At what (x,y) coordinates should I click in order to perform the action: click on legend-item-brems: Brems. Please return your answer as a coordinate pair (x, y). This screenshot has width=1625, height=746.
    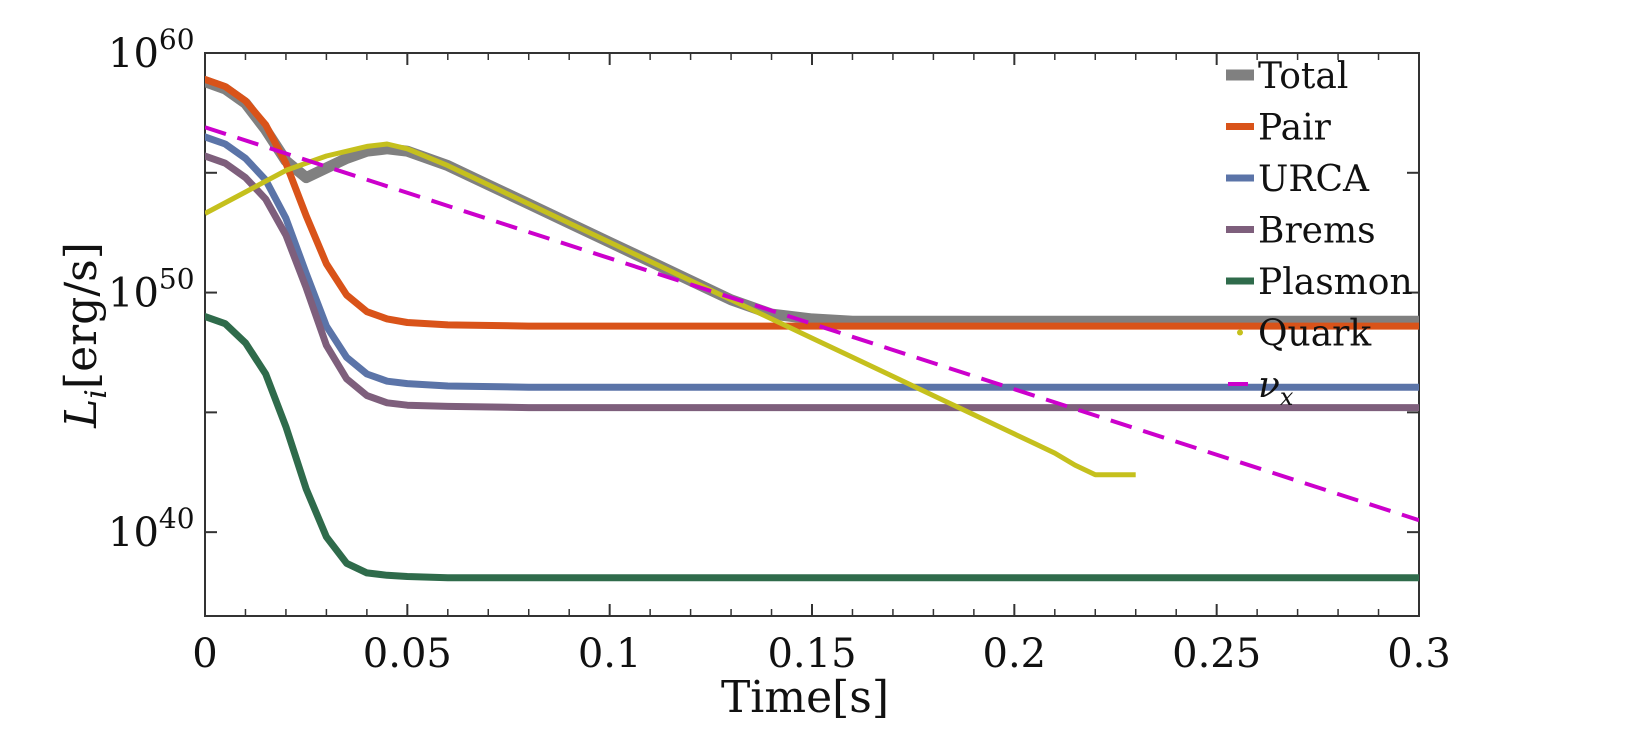
    Looking at the image, I should click on (1301, 231).